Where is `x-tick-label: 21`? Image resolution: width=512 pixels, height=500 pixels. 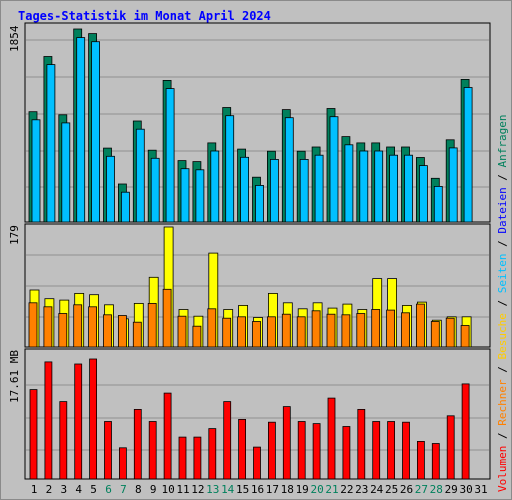 x-tick-label: 21 is located at coordinates (331, 489).